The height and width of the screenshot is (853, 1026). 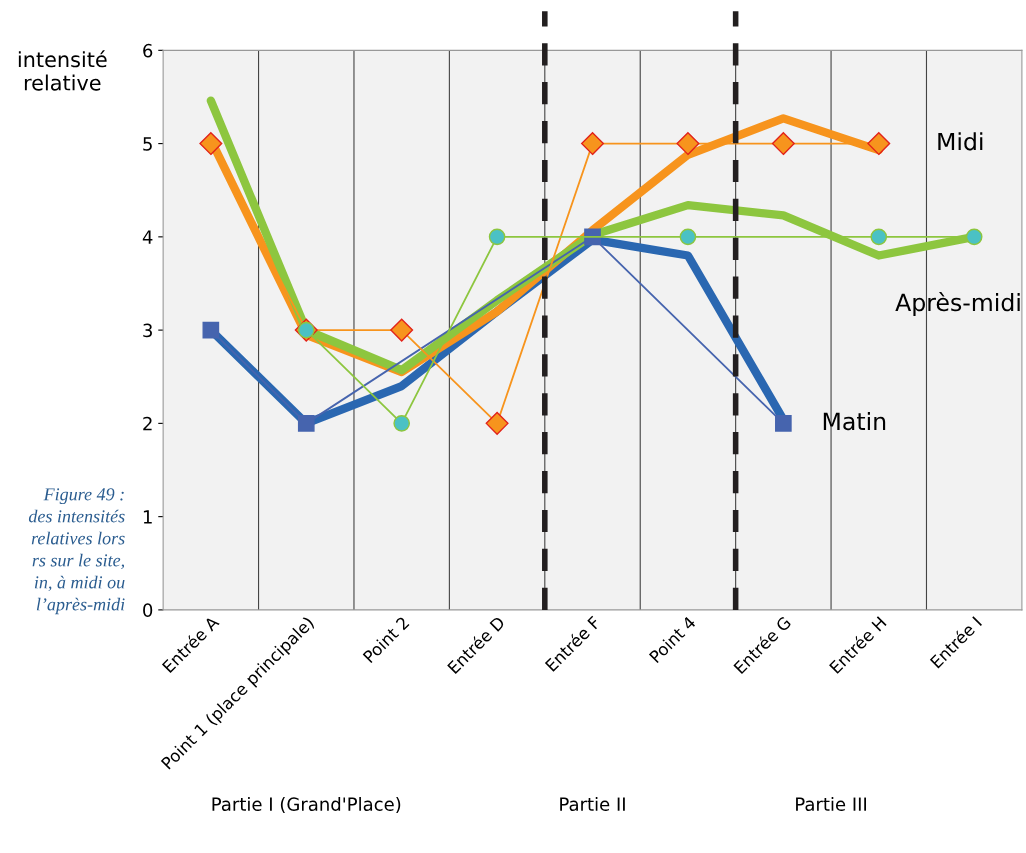 I want to click on text: Partie III, so click(x=831, y=804).